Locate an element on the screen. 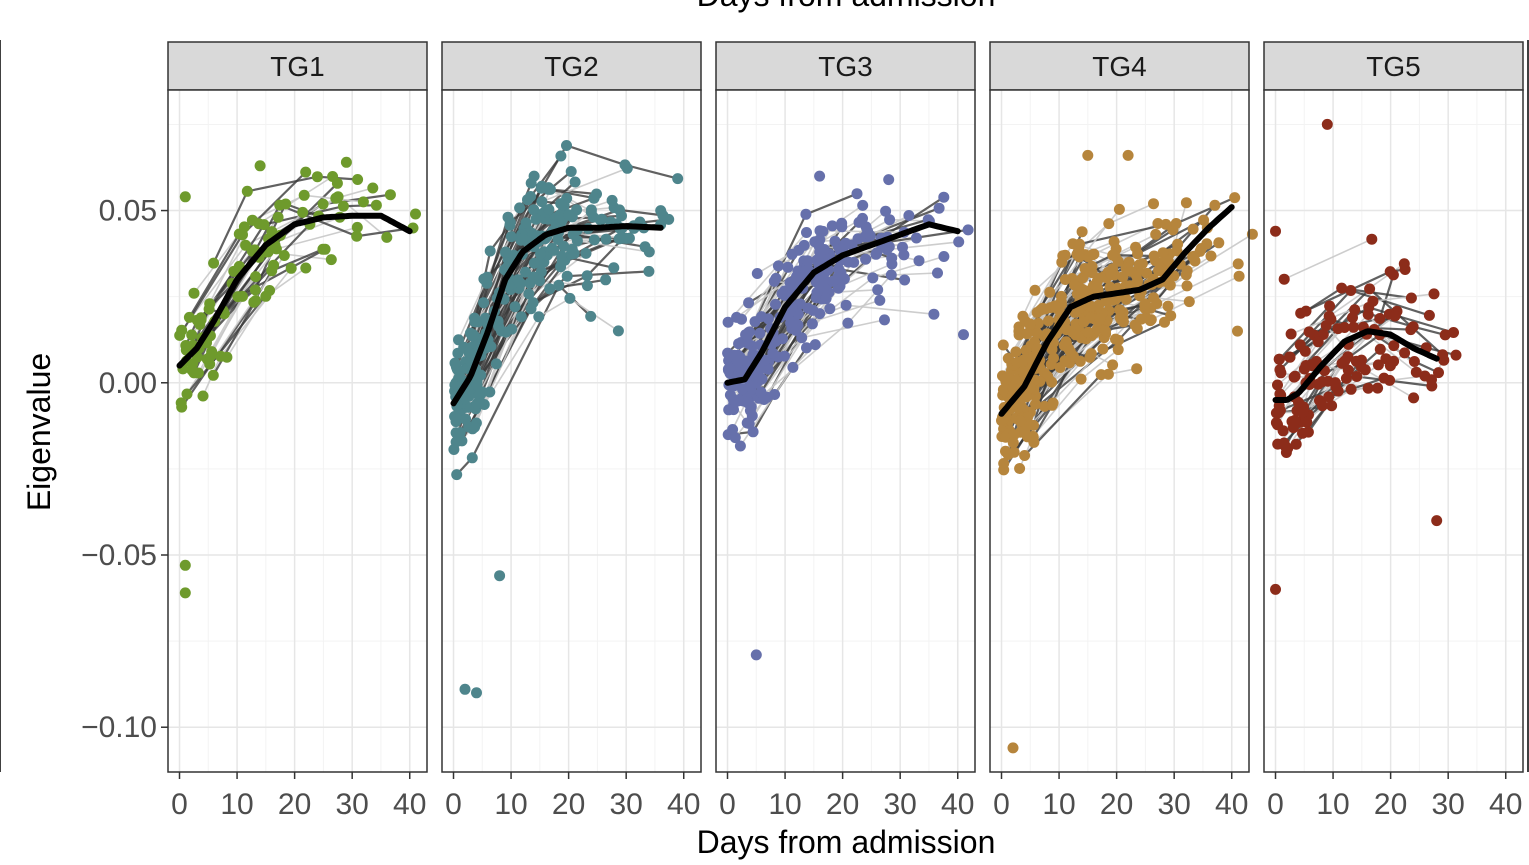  x-tick-label: 20 is located at coordinates (568, 804).